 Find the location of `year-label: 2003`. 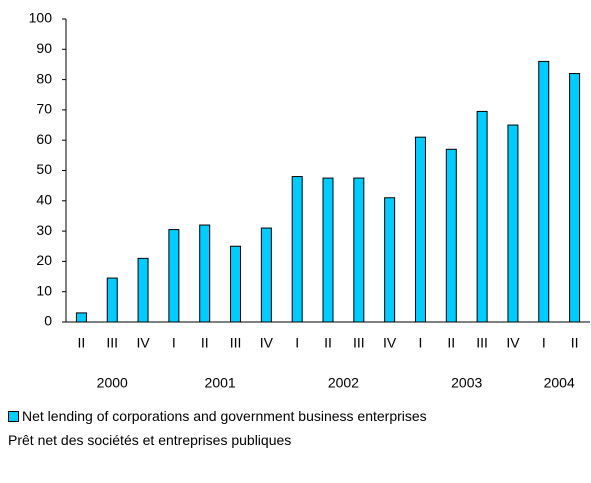

year-label: 2003 is located at coordinates (466, 383).